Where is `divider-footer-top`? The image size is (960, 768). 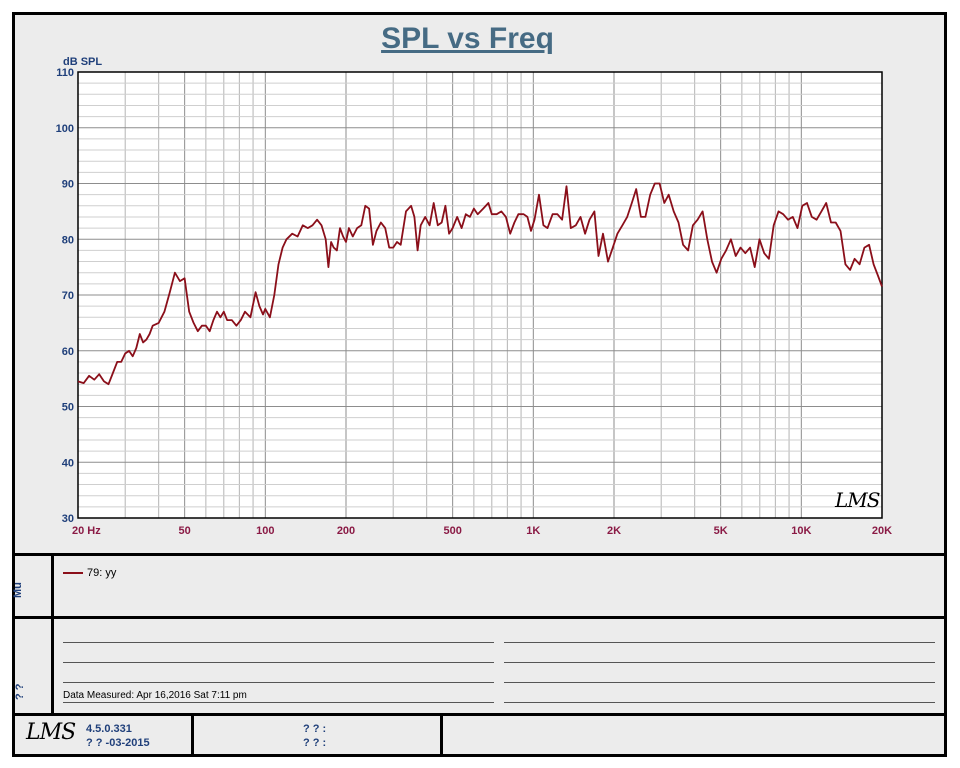 divider-footer-top is located at coordinates (481, 714).